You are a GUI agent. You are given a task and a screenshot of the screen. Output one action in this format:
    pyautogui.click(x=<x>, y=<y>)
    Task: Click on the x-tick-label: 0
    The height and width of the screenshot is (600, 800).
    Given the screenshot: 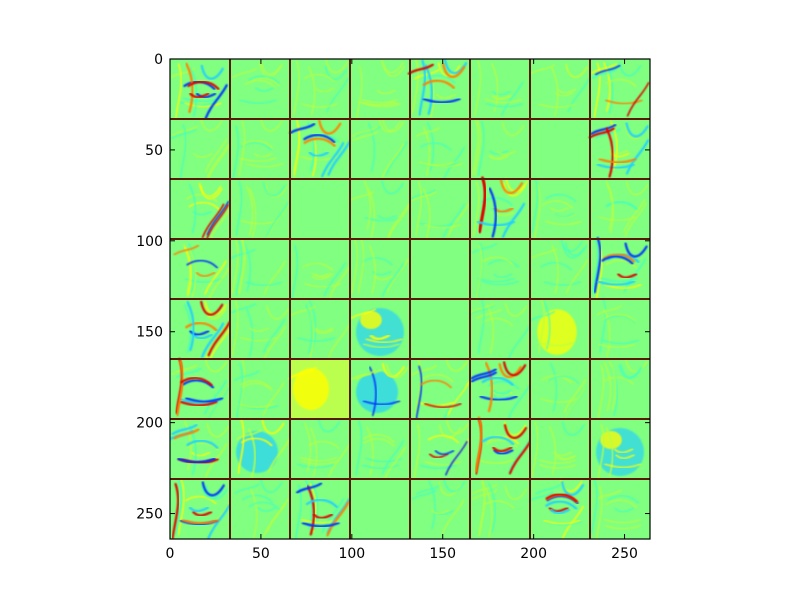 What is the action you would take?
    pyautogui.click(x=170, y=554)
    